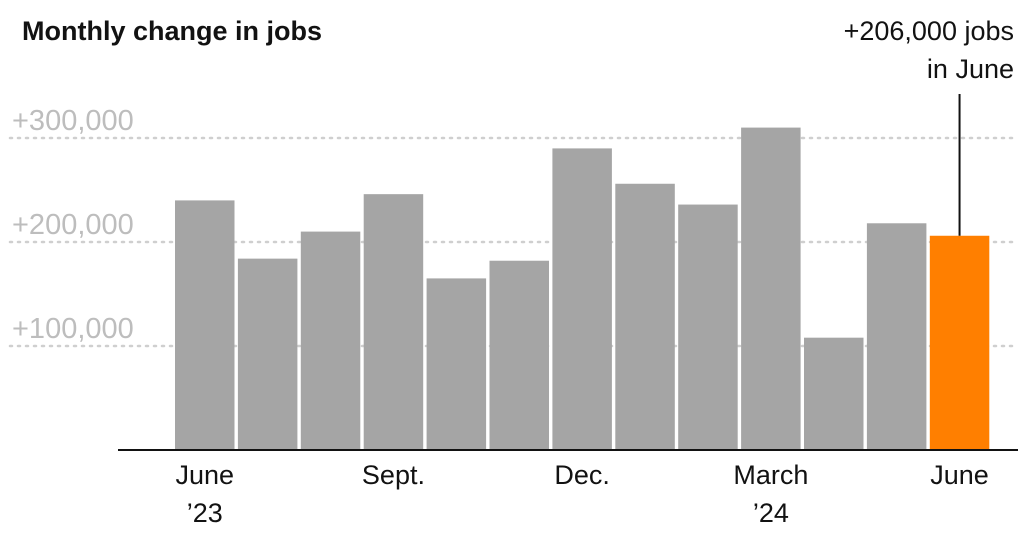  I want to click on x-tick-label: June, so click(959, 475).